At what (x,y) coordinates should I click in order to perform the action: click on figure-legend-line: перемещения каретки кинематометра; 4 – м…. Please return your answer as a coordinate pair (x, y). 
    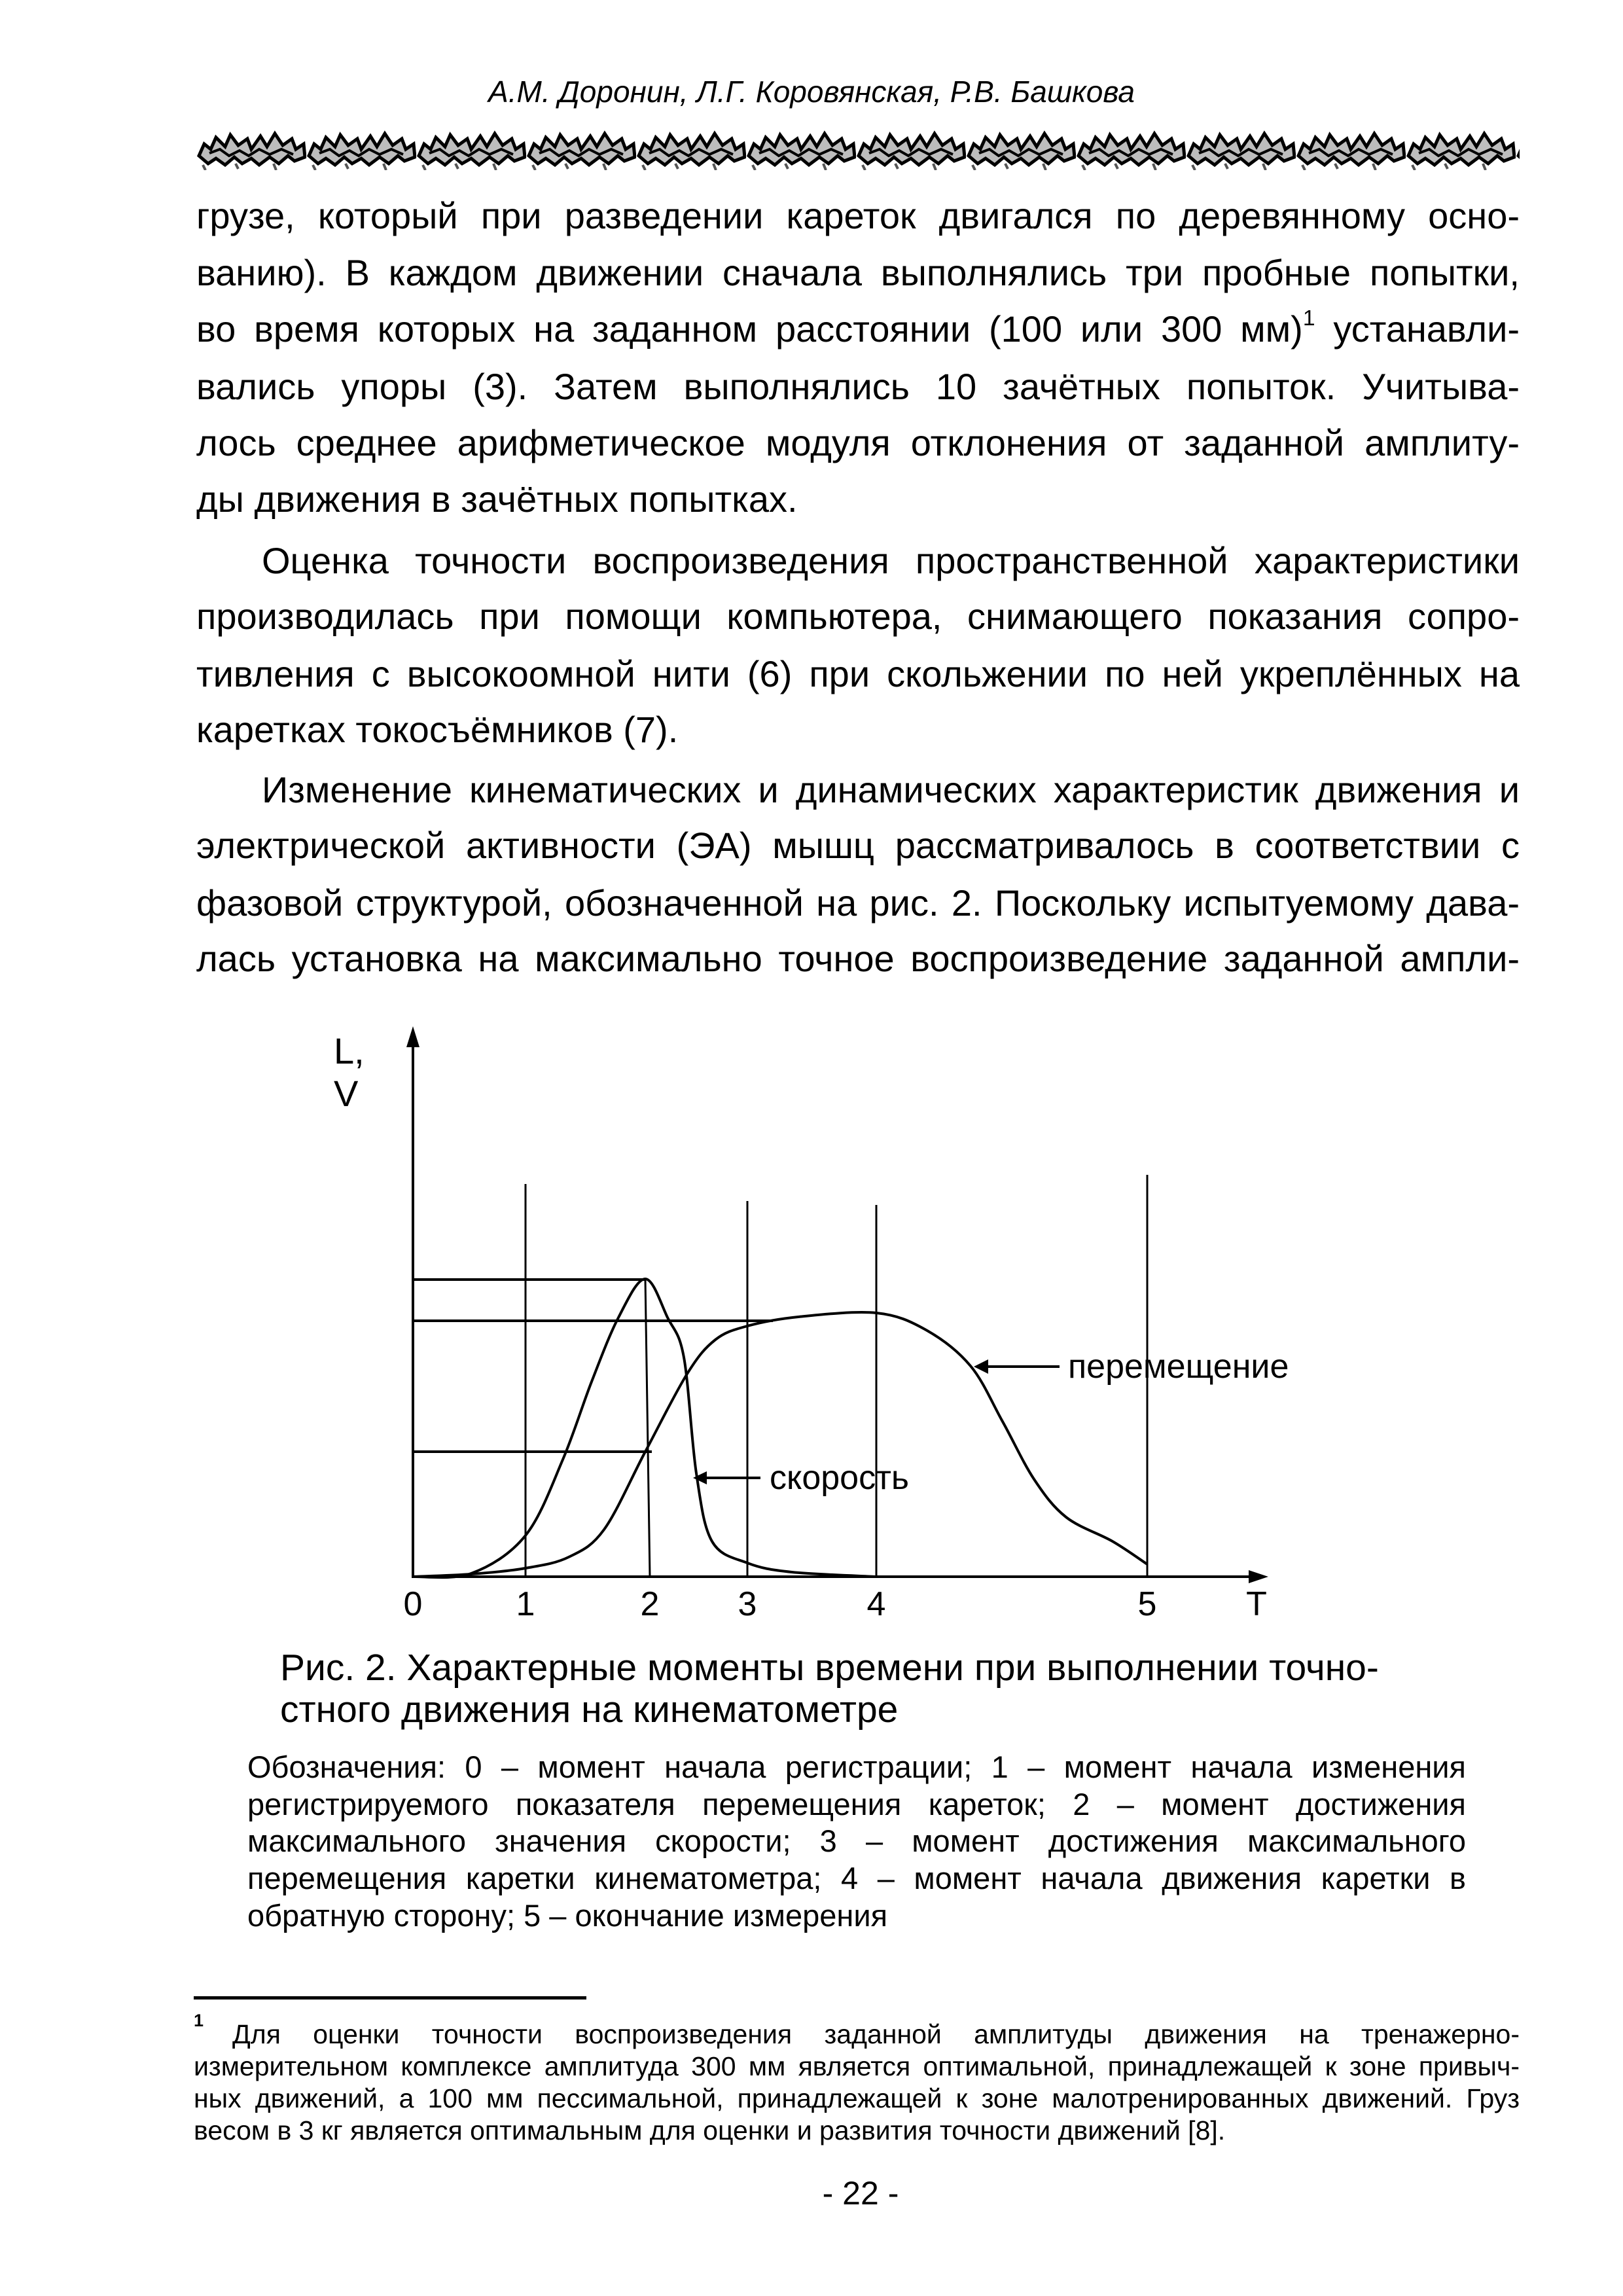
    Looking at the image, I should click on (857, 1878).